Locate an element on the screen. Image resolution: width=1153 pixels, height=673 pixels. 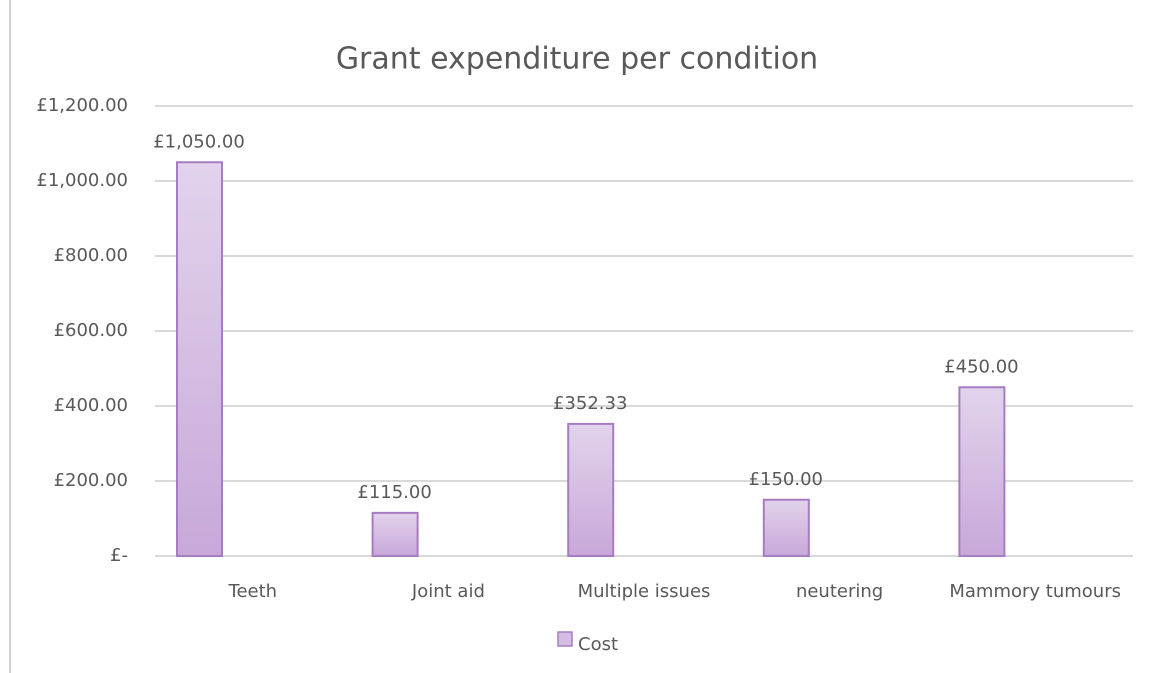
y-tick-label: £400.00 is located at coordinates (91, 405).